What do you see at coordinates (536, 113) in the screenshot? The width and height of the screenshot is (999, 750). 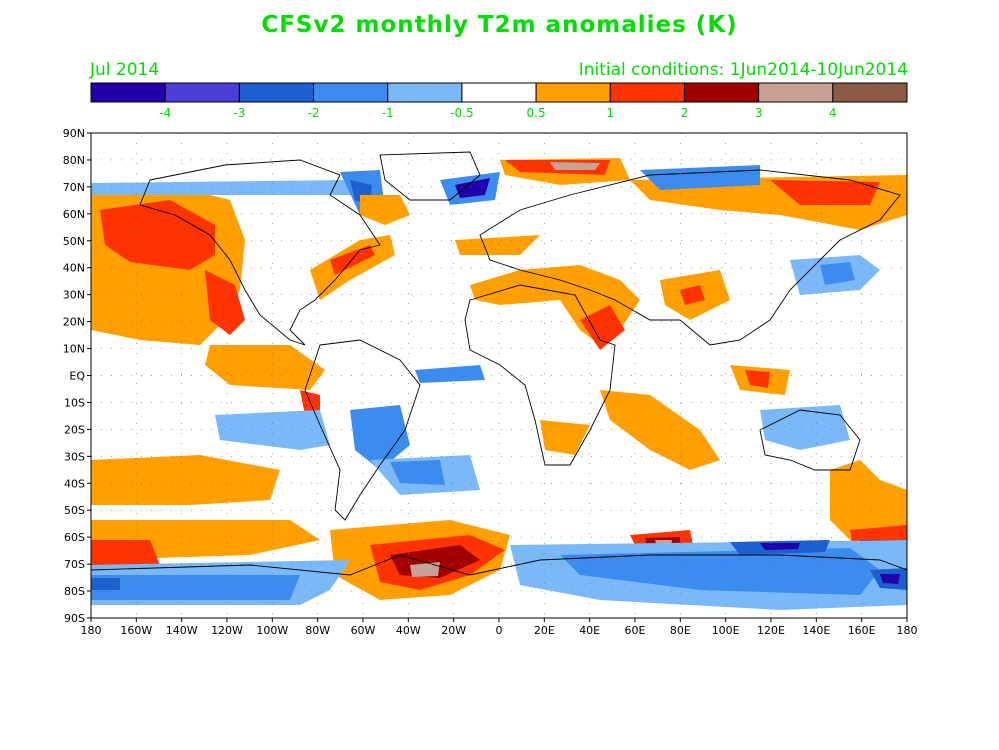 I see `colorbar-label: 0.5` at bounding box center [536, 113].